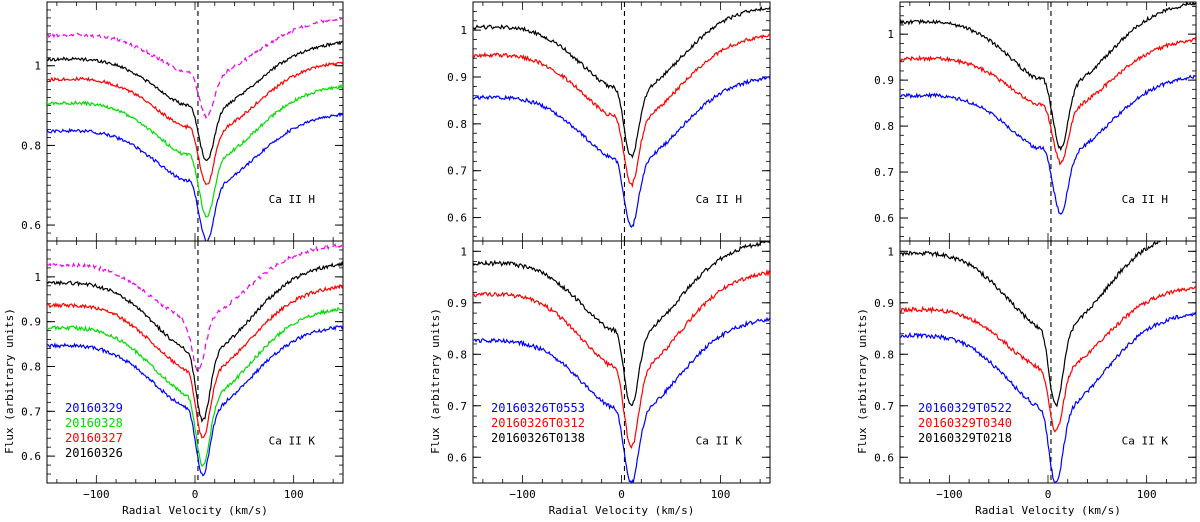  Describe the element at coordinates (94, 453) in the screenshot. I see `legend-entry: 20160326` at that location.